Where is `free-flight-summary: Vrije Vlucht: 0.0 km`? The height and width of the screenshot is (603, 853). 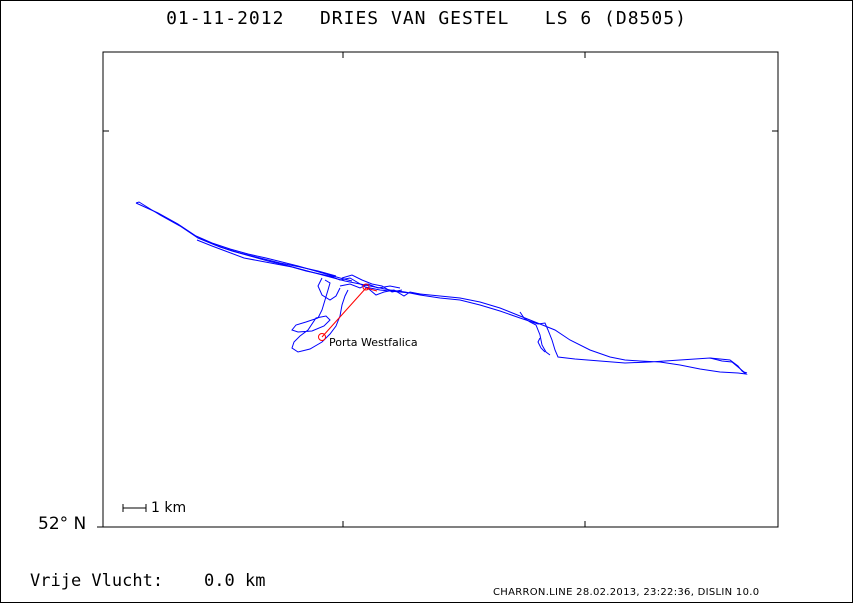
free-flight-summary: Vrije Vlucht: 0.0 km is located at coordinates (147, 581).